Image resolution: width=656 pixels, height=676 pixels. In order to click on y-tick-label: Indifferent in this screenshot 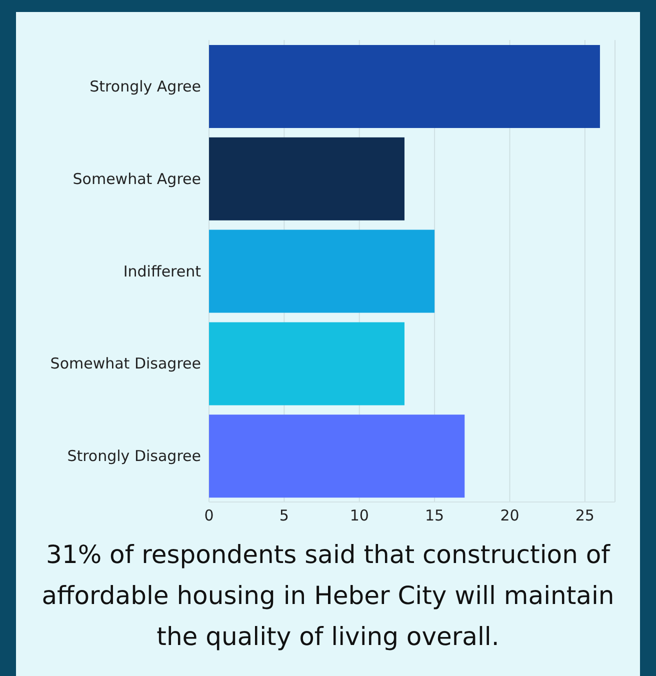, I will do `click(162, 271)`.